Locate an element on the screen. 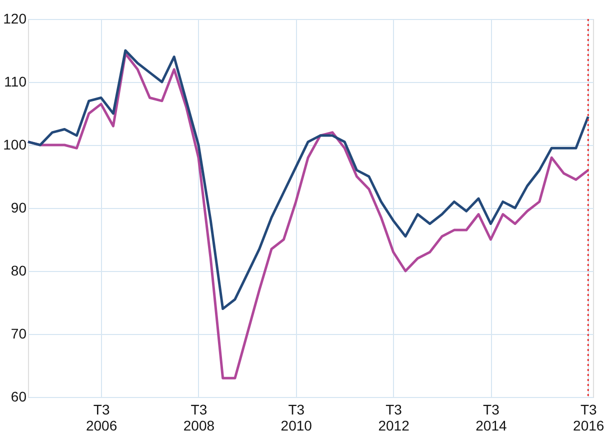 This screenshot has height=437, width=612. x-tick-label: T3 2008 is located at coordinates (199, 418).